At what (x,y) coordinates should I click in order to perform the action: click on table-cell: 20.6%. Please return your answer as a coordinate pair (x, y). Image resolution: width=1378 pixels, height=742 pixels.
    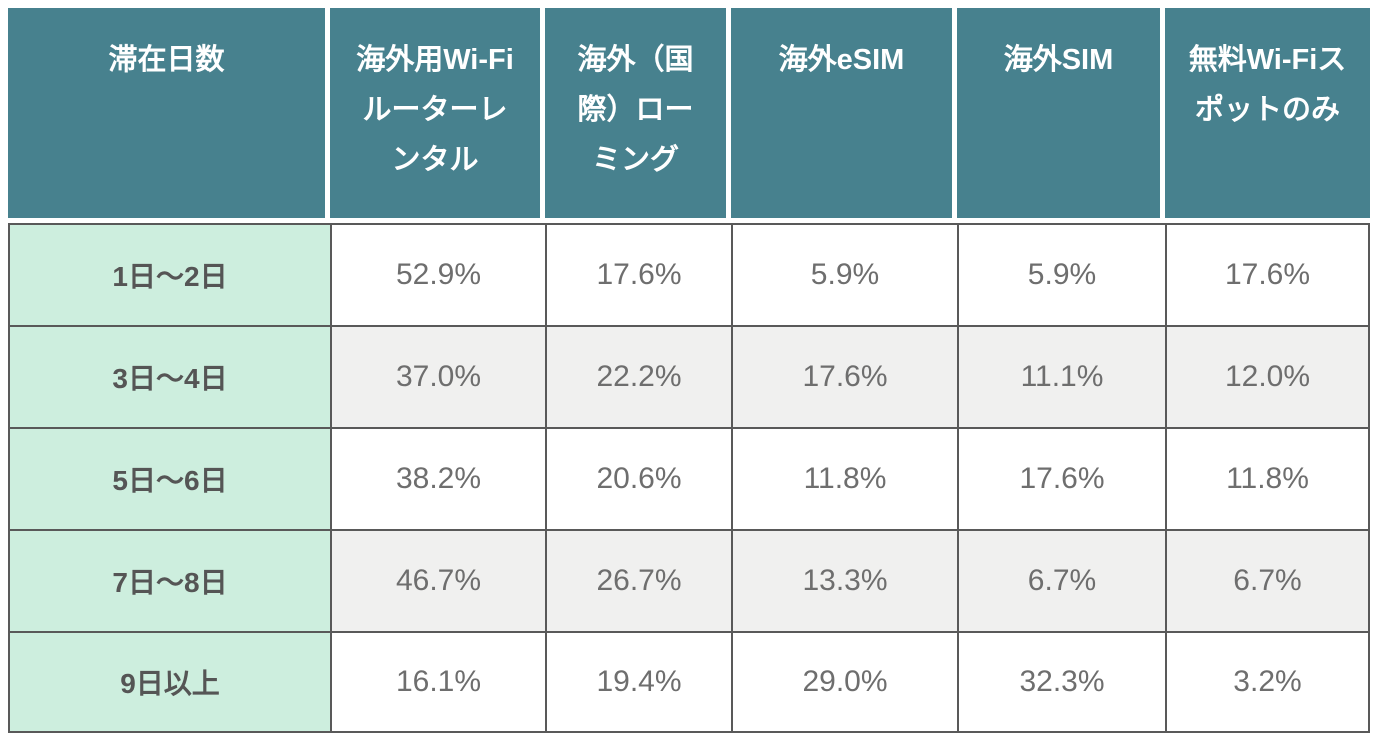
    Looking at the image, I should click on (638, 478).